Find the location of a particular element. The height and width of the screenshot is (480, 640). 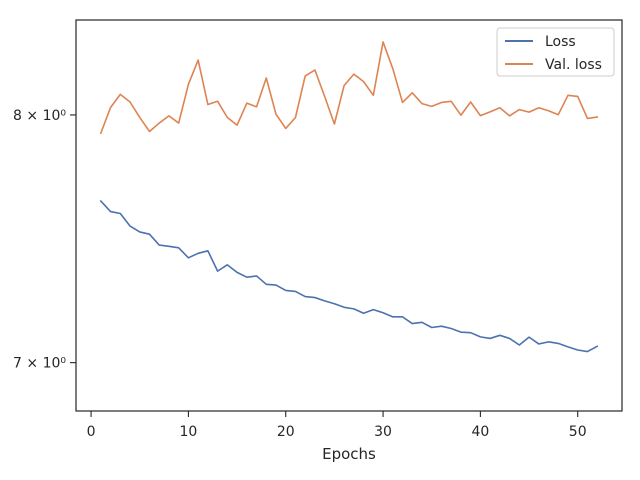

x-axis: 0 10 20 30 40 50 is located at coordinates (337, 425).